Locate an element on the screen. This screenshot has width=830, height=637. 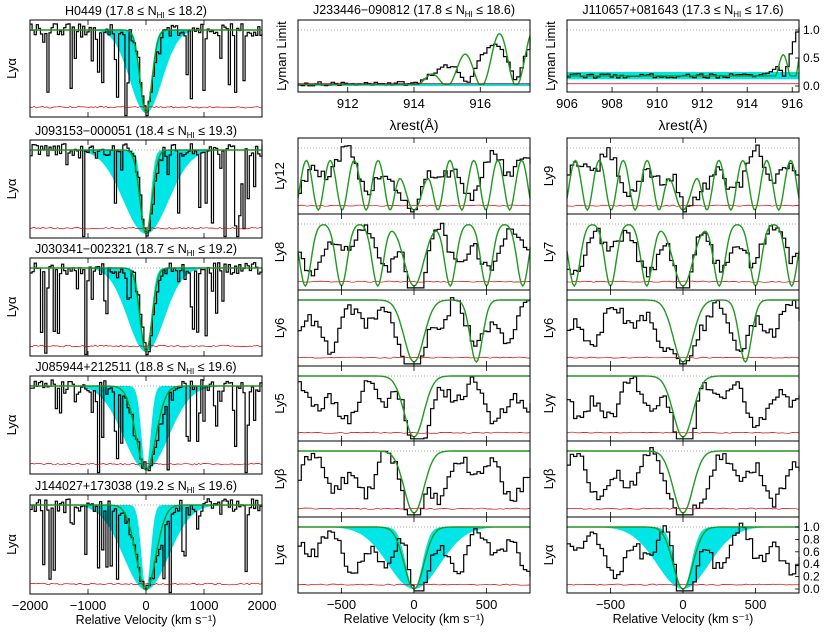
panel-title: J110657+081643 (17.3 ≤ NHI ≤ 17.6) is located at coordinates (682, 11).